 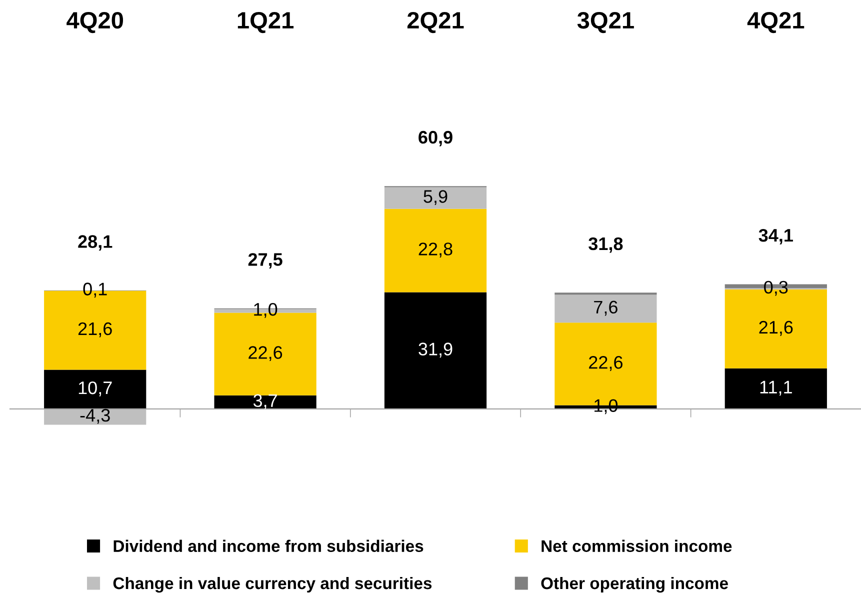 I want to click on data-label: 31,9, so click(x=435, y=350).